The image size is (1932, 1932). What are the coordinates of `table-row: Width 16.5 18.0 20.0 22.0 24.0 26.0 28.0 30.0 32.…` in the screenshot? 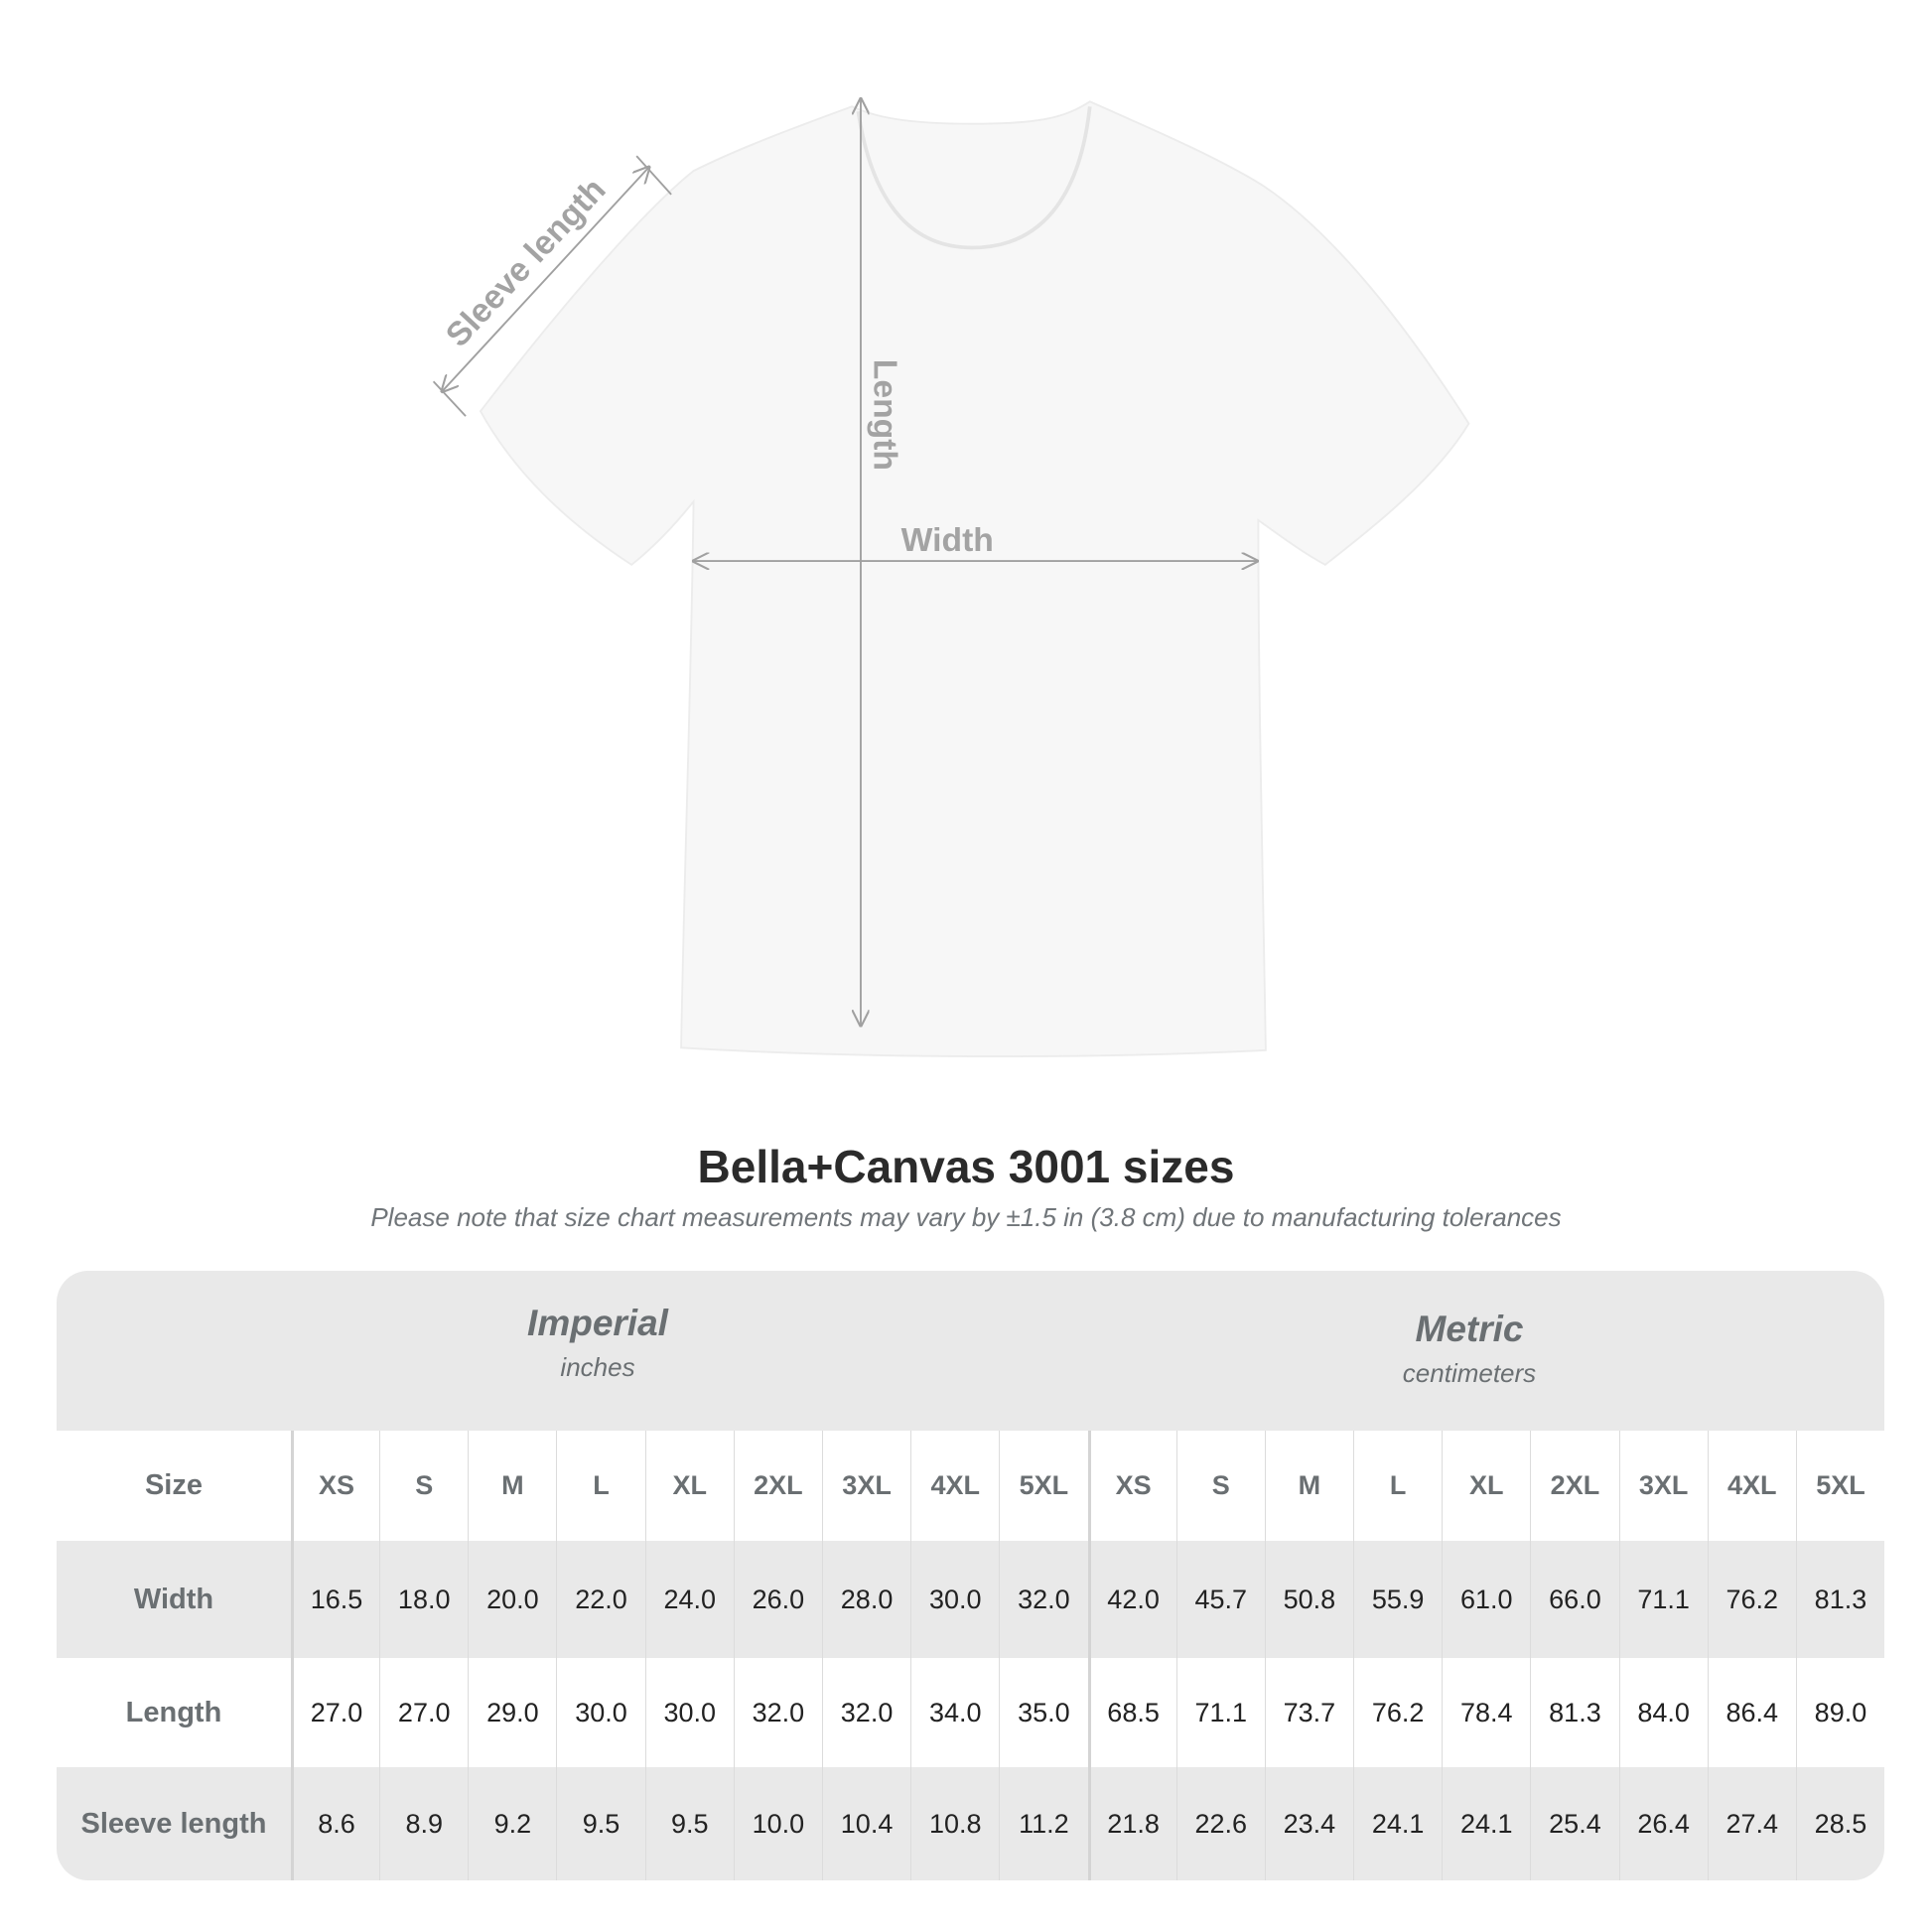 It's located at (971, 1600).